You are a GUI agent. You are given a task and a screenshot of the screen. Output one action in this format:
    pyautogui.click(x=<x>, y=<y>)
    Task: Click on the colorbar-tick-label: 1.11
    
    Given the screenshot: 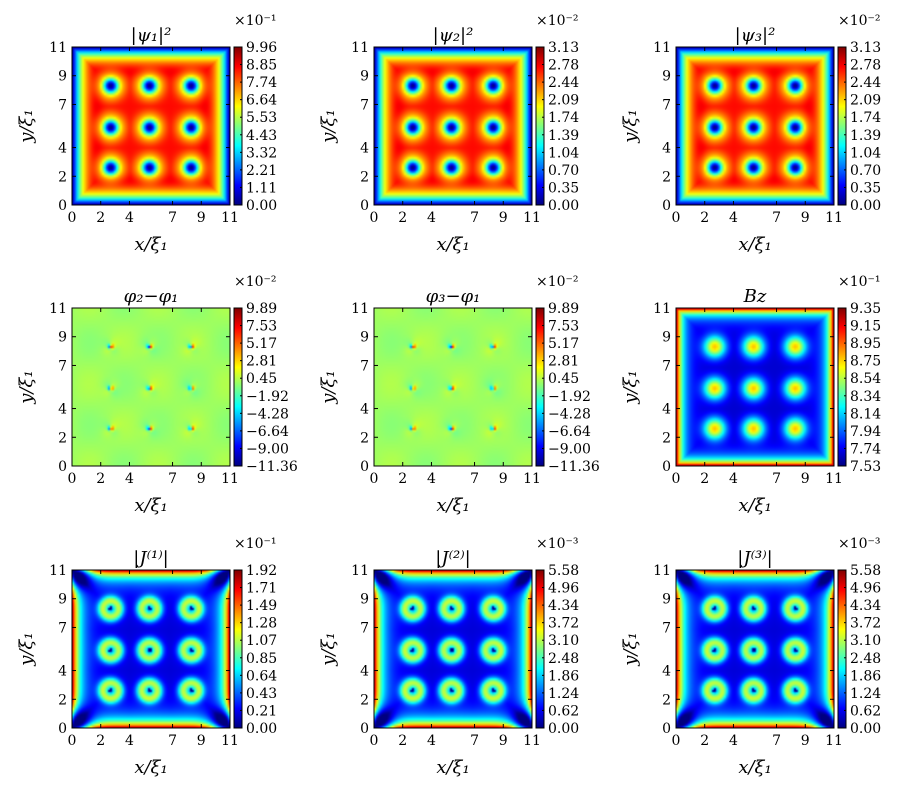 What is the action you would take?
    pyautogui.click(x=261, y=188)
    